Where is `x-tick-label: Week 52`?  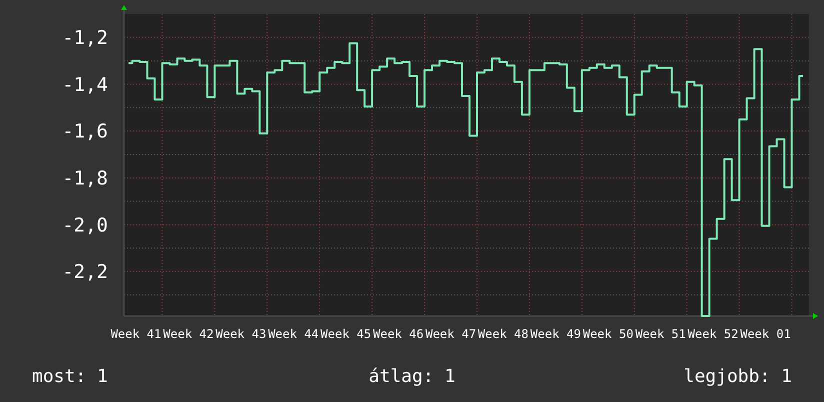 x-tick-label: Week 52 is located at coordinates (713, 334).